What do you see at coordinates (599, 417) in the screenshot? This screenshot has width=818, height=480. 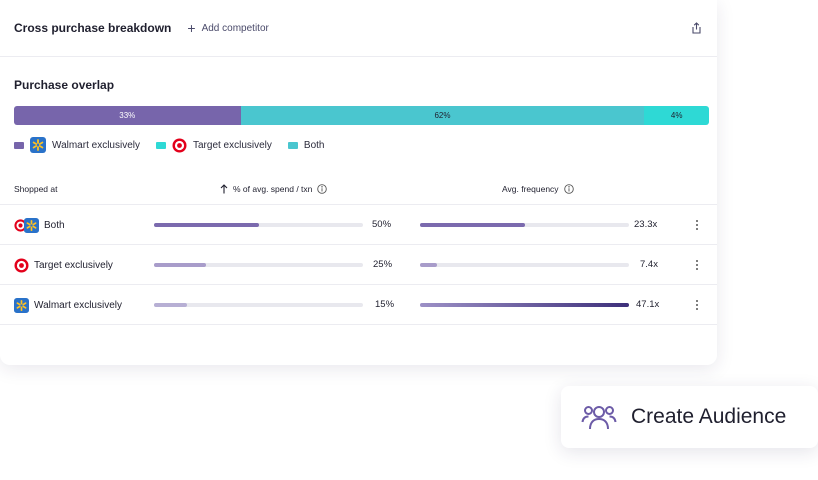 I see `audience-group-icon` at bounding box center [599, 417].